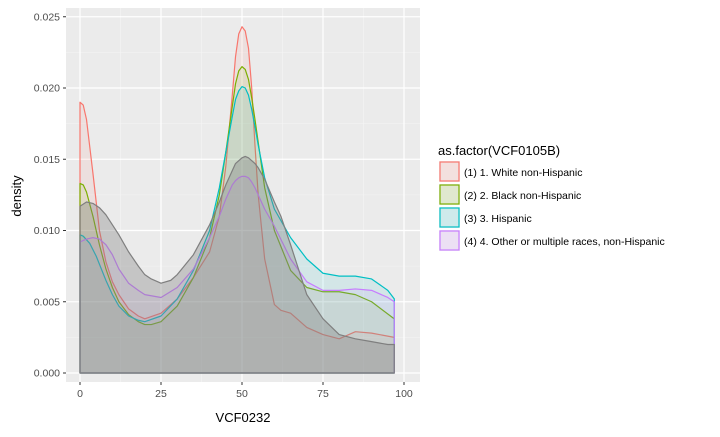 This screenshot has width=720, height=437. Describe the element at coordinates (47, 17) in the screenshot. I see `y-tick-label: 0.025` at that location.